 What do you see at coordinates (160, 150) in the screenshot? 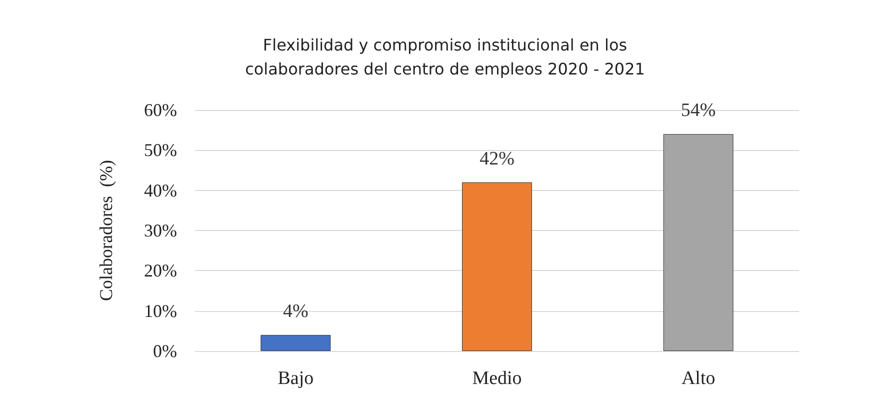
I see `y-tick-label: 50%` at bounding box center [160, 150].